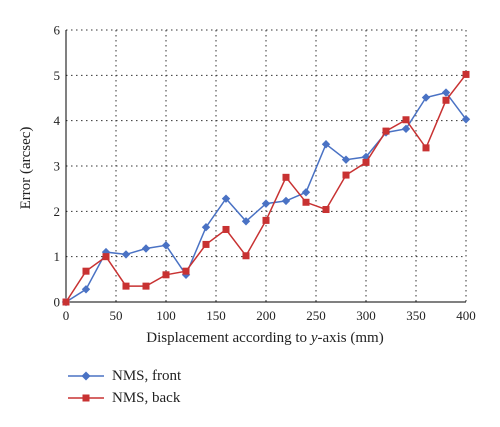  What do you see at coordinates (57, 30) in the screenshot?
I see `y-tick-label: 6` at bounding box center [57, 30].